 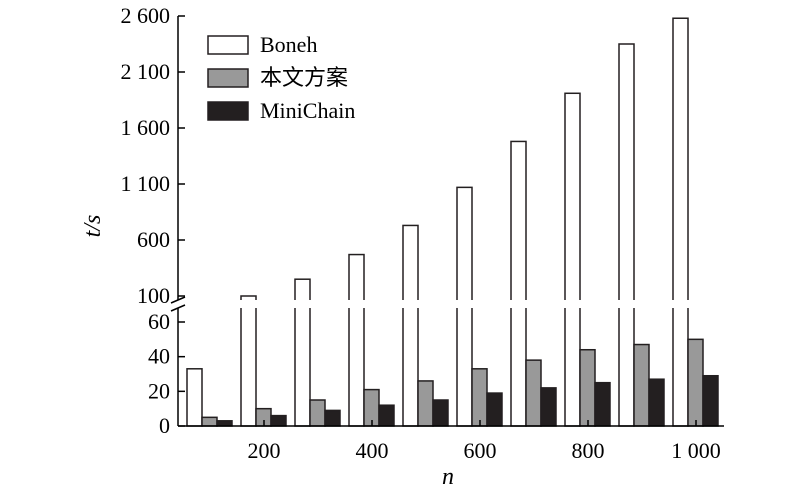 I want to click on legend: Boneh 本文方案 MiniChain, so click(x=281, y=77).